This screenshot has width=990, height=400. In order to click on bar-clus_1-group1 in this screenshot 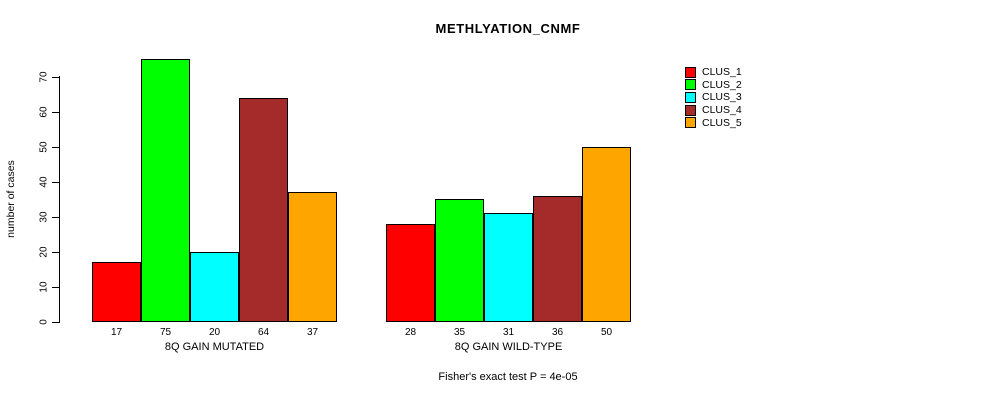, I will do `click(116, 292)`.